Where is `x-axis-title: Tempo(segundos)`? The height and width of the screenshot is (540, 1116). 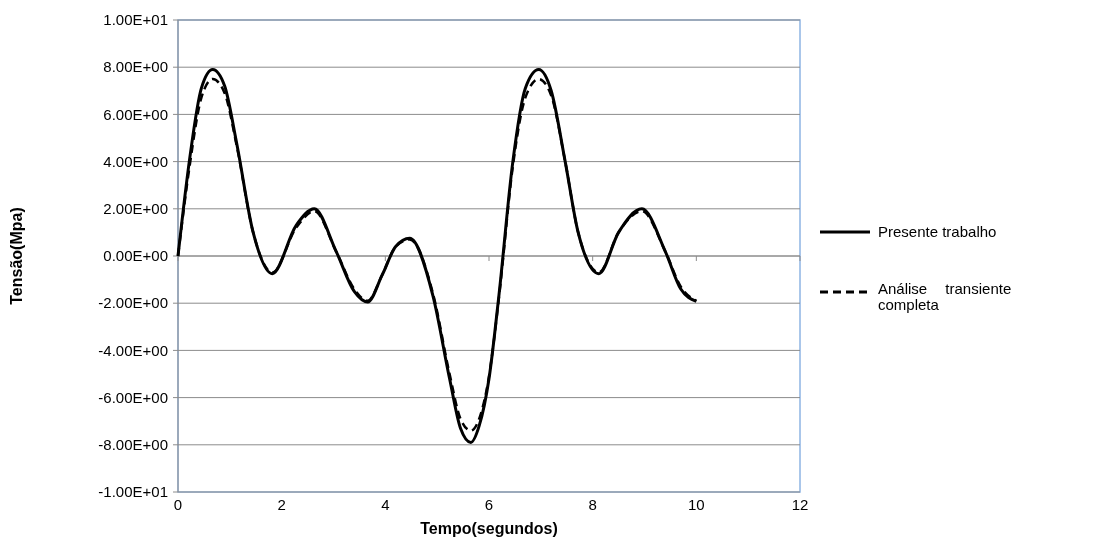 x-axis-title: Tempo(segundos) is located at coordinates (489, 528).